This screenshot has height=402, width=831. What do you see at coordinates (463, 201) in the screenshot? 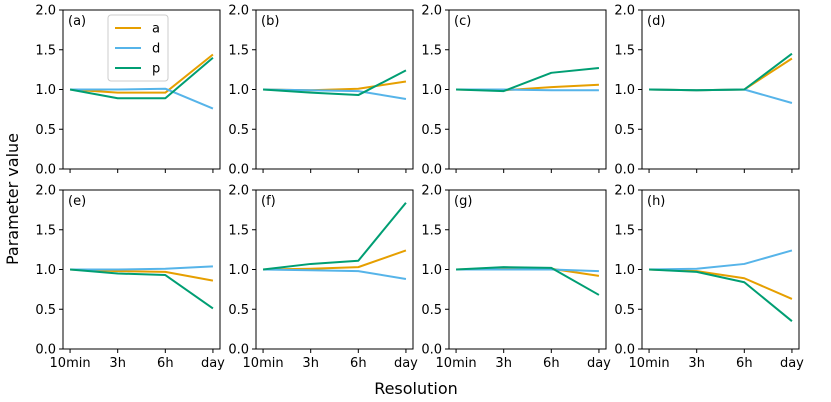
I see `panel-label: (g)` at bounding box center [463, 201].